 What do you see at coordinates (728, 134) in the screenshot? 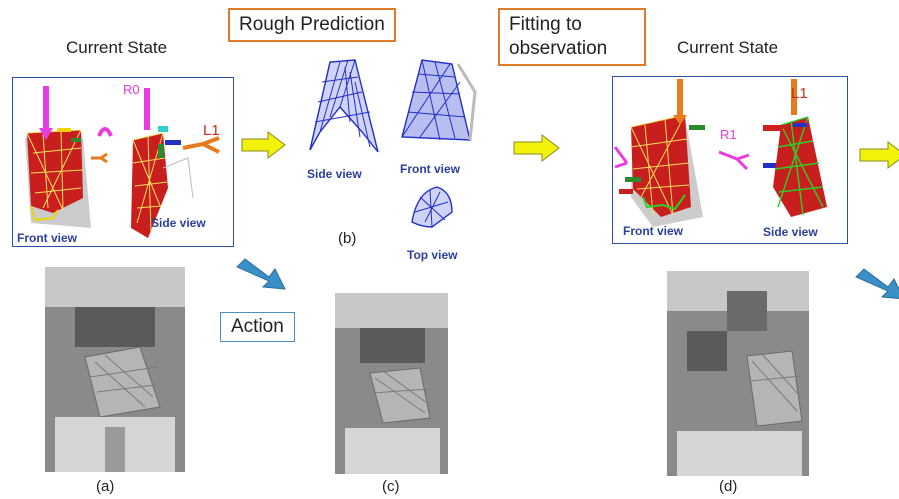
I see `r1-label: R1` at bounding box center [728, 134].